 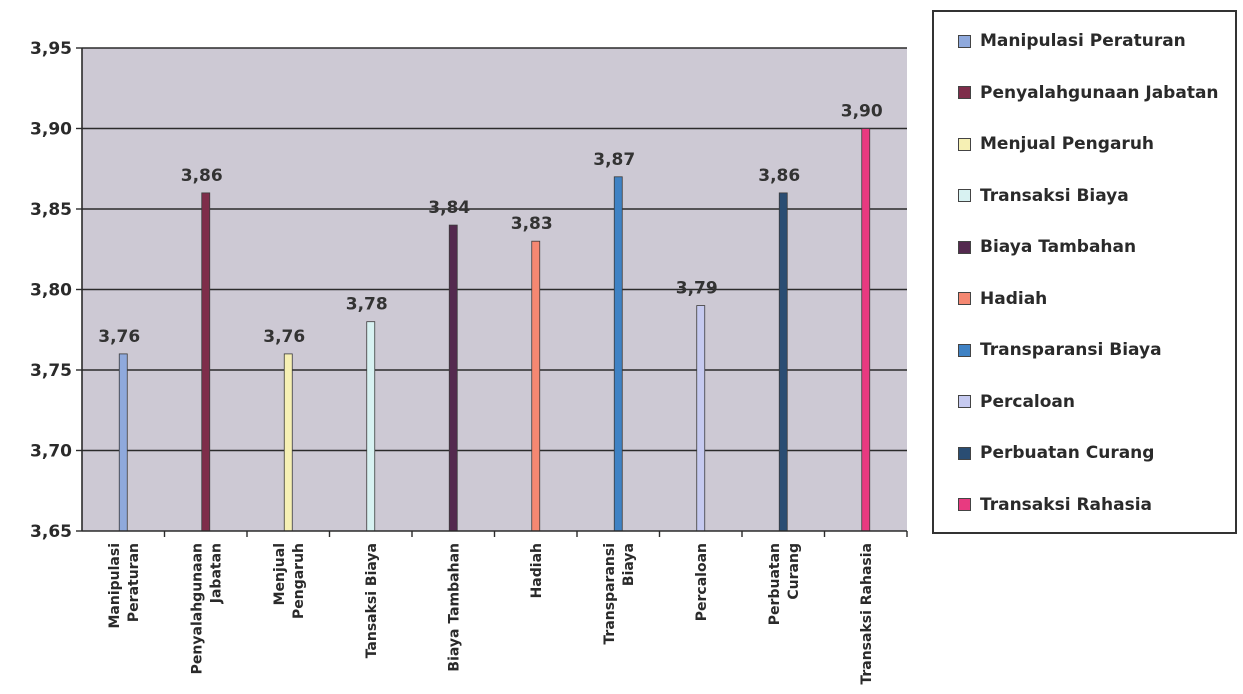 I want to click on legend-item: Penyalahgunaan Jabatan, so click(x=1088, y=93).